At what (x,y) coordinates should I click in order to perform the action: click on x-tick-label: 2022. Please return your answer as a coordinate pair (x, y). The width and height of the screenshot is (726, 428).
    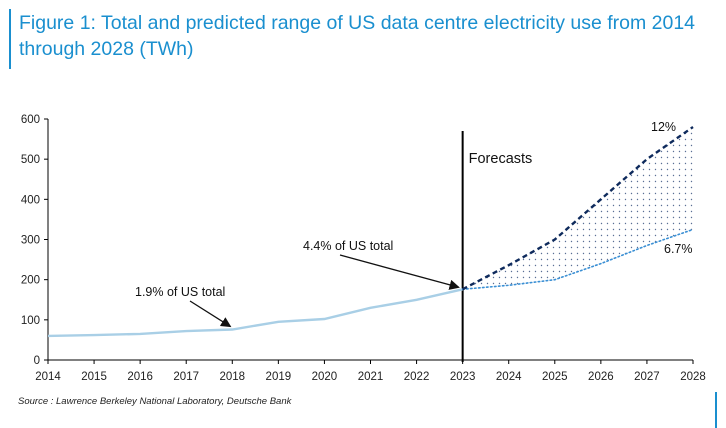
    Looking at the image, I should click on (417, 377).